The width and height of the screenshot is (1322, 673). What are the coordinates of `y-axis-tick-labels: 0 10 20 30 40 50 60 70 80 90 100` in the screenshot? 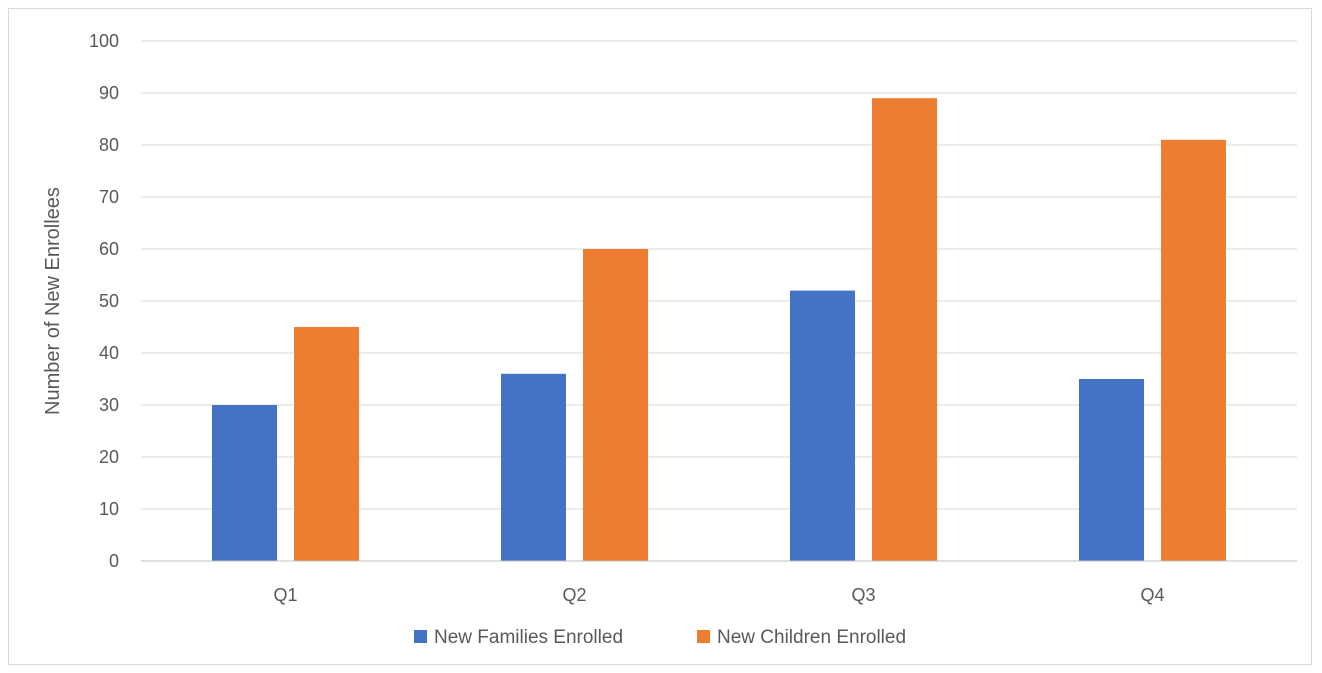 It's located at (104, 301).